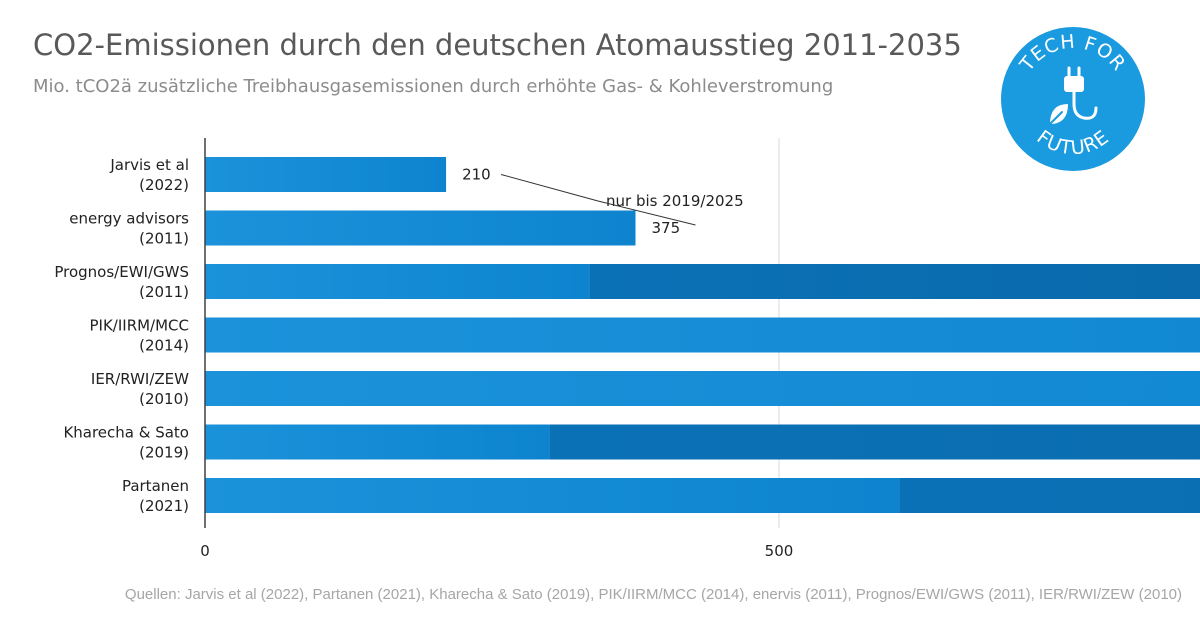 This screenshot has width=1200, height=630. What do you see at coordinates (155, 486) in the screenshot?
I see `category-label: Partanen` at bounding box center [155, 486].